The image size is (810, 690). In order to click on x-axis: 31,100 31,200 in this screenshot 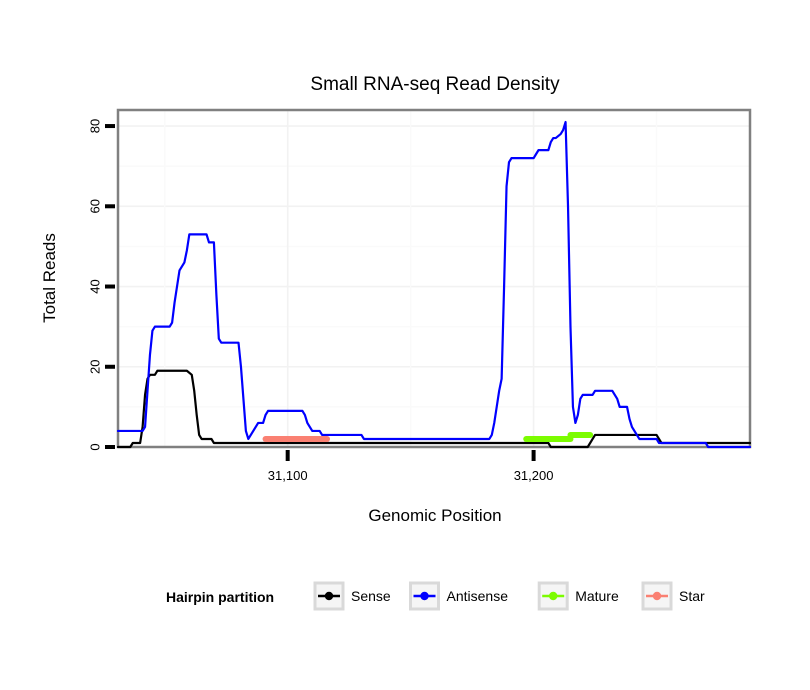, I will do `click(411, 466)`.